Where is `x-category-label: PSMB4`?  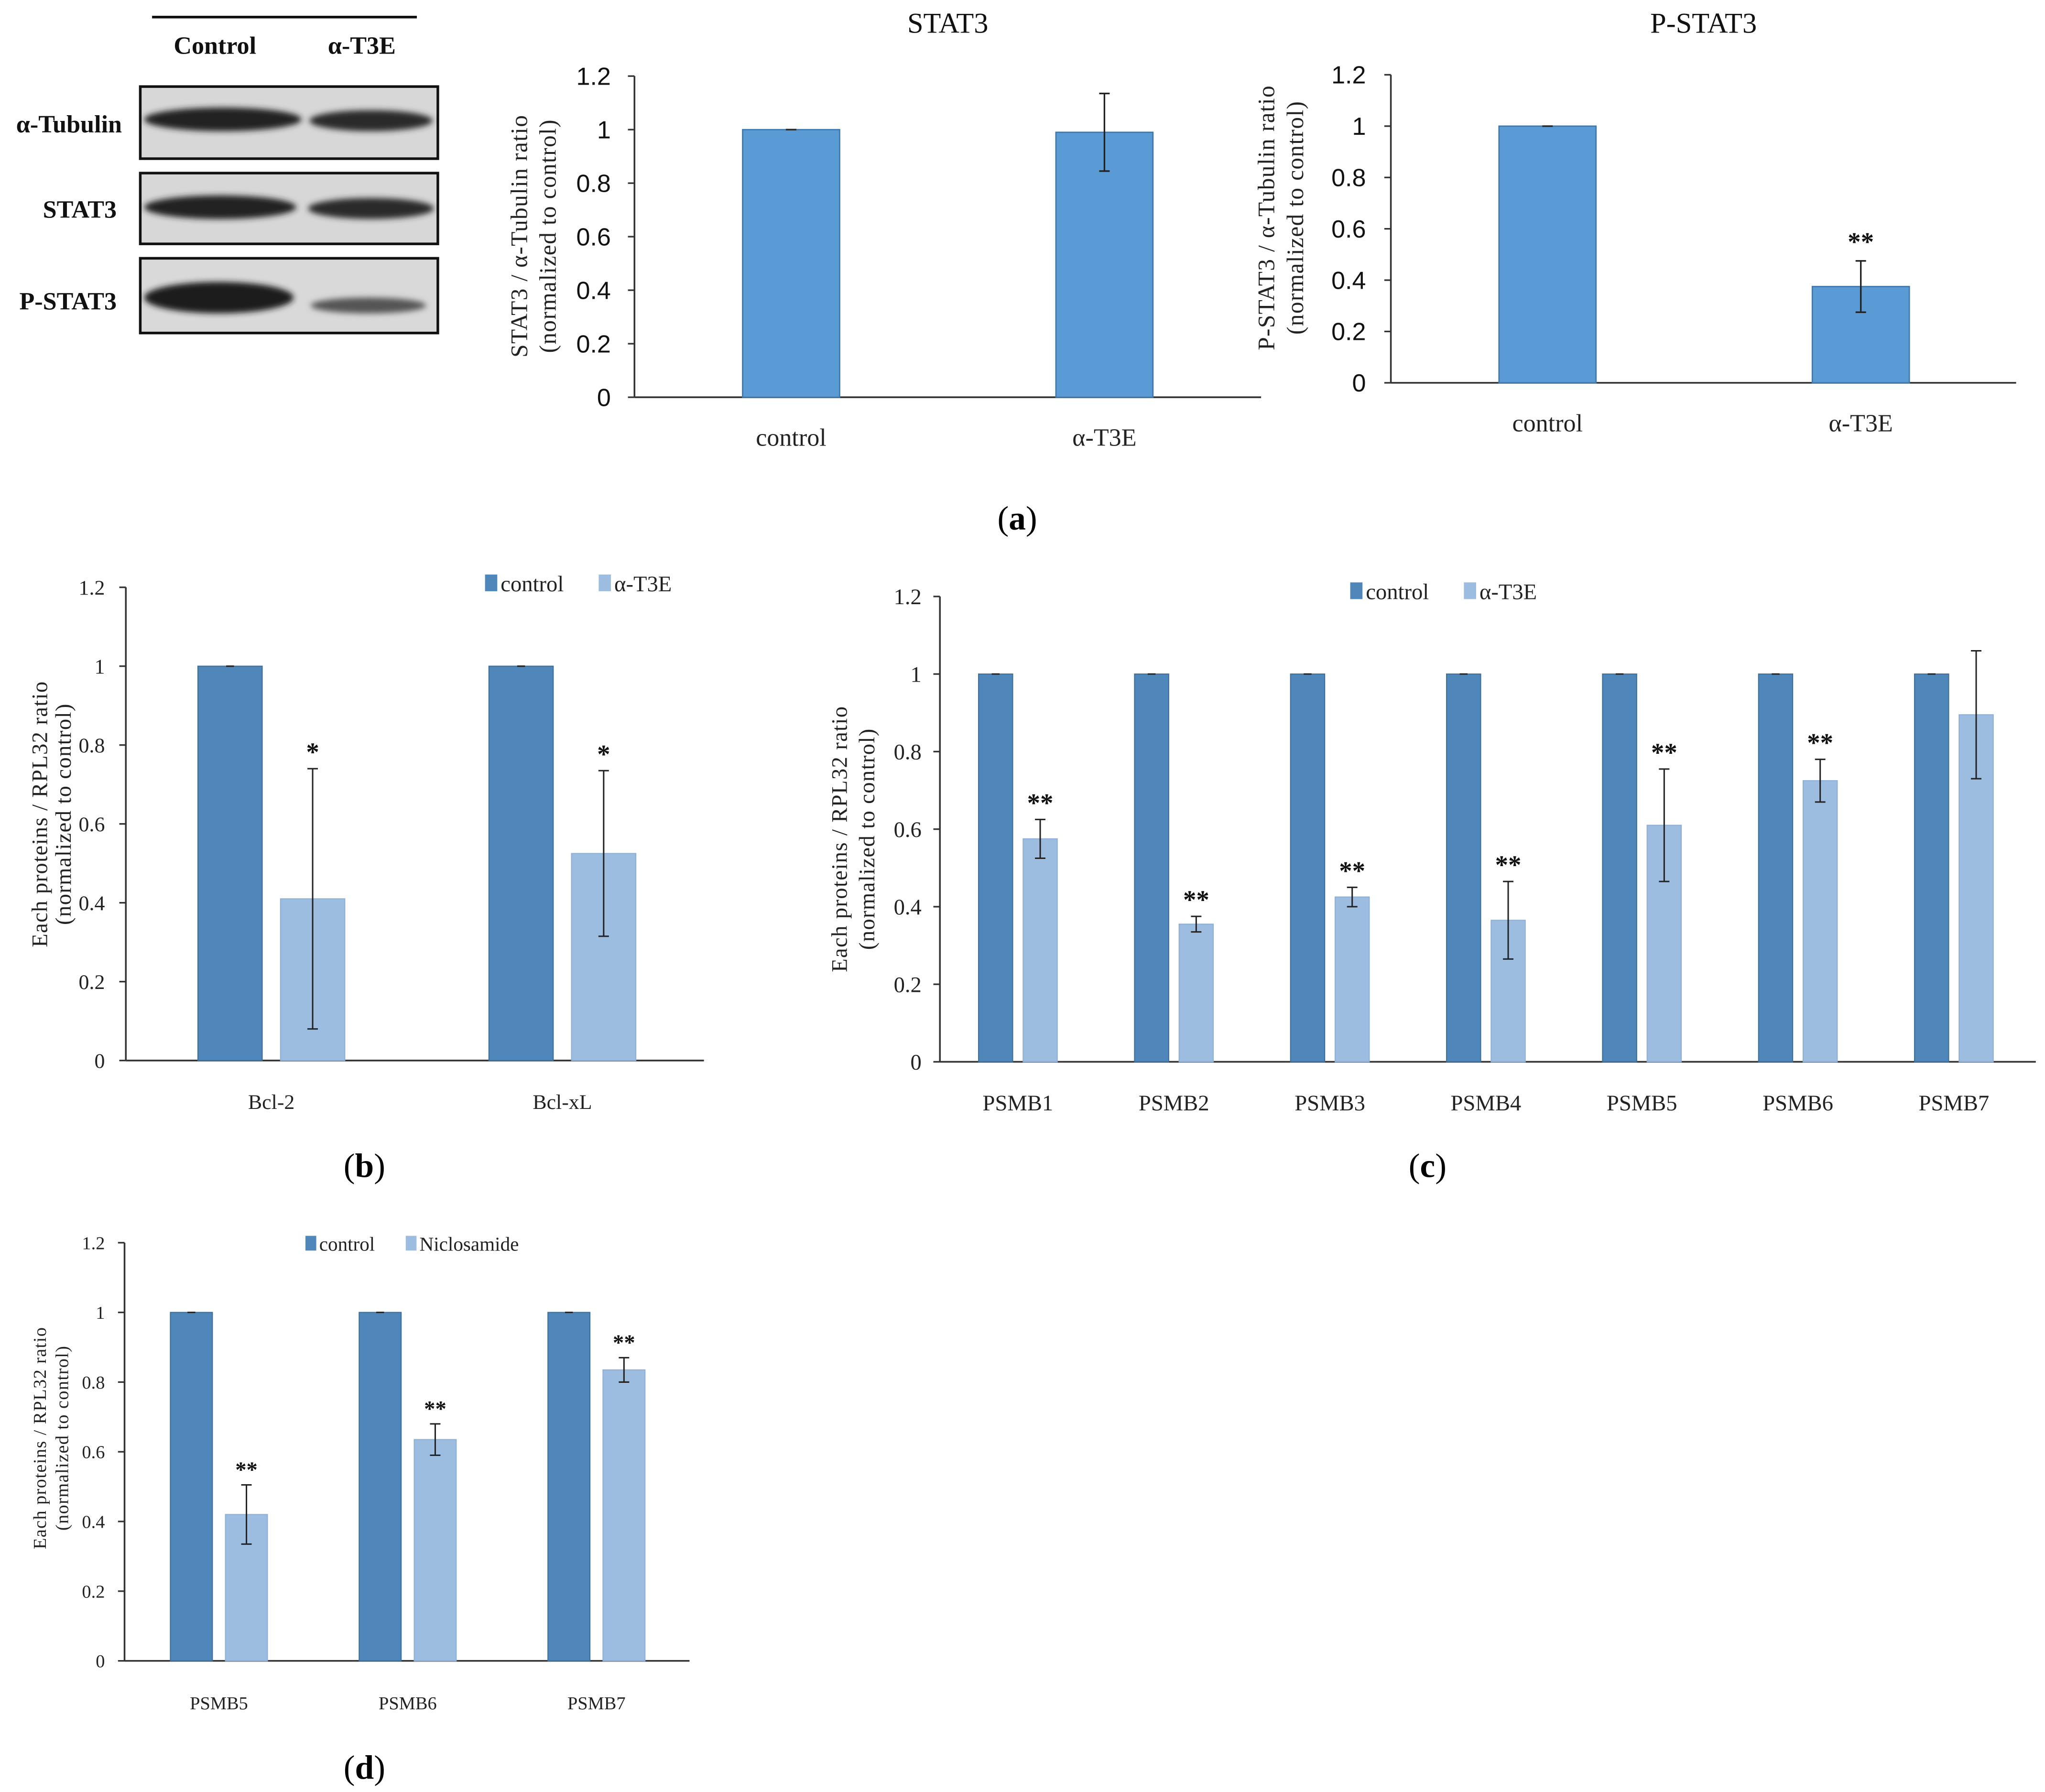
x-category-label: PSMB4 is located at coordinates (1486, 1103).